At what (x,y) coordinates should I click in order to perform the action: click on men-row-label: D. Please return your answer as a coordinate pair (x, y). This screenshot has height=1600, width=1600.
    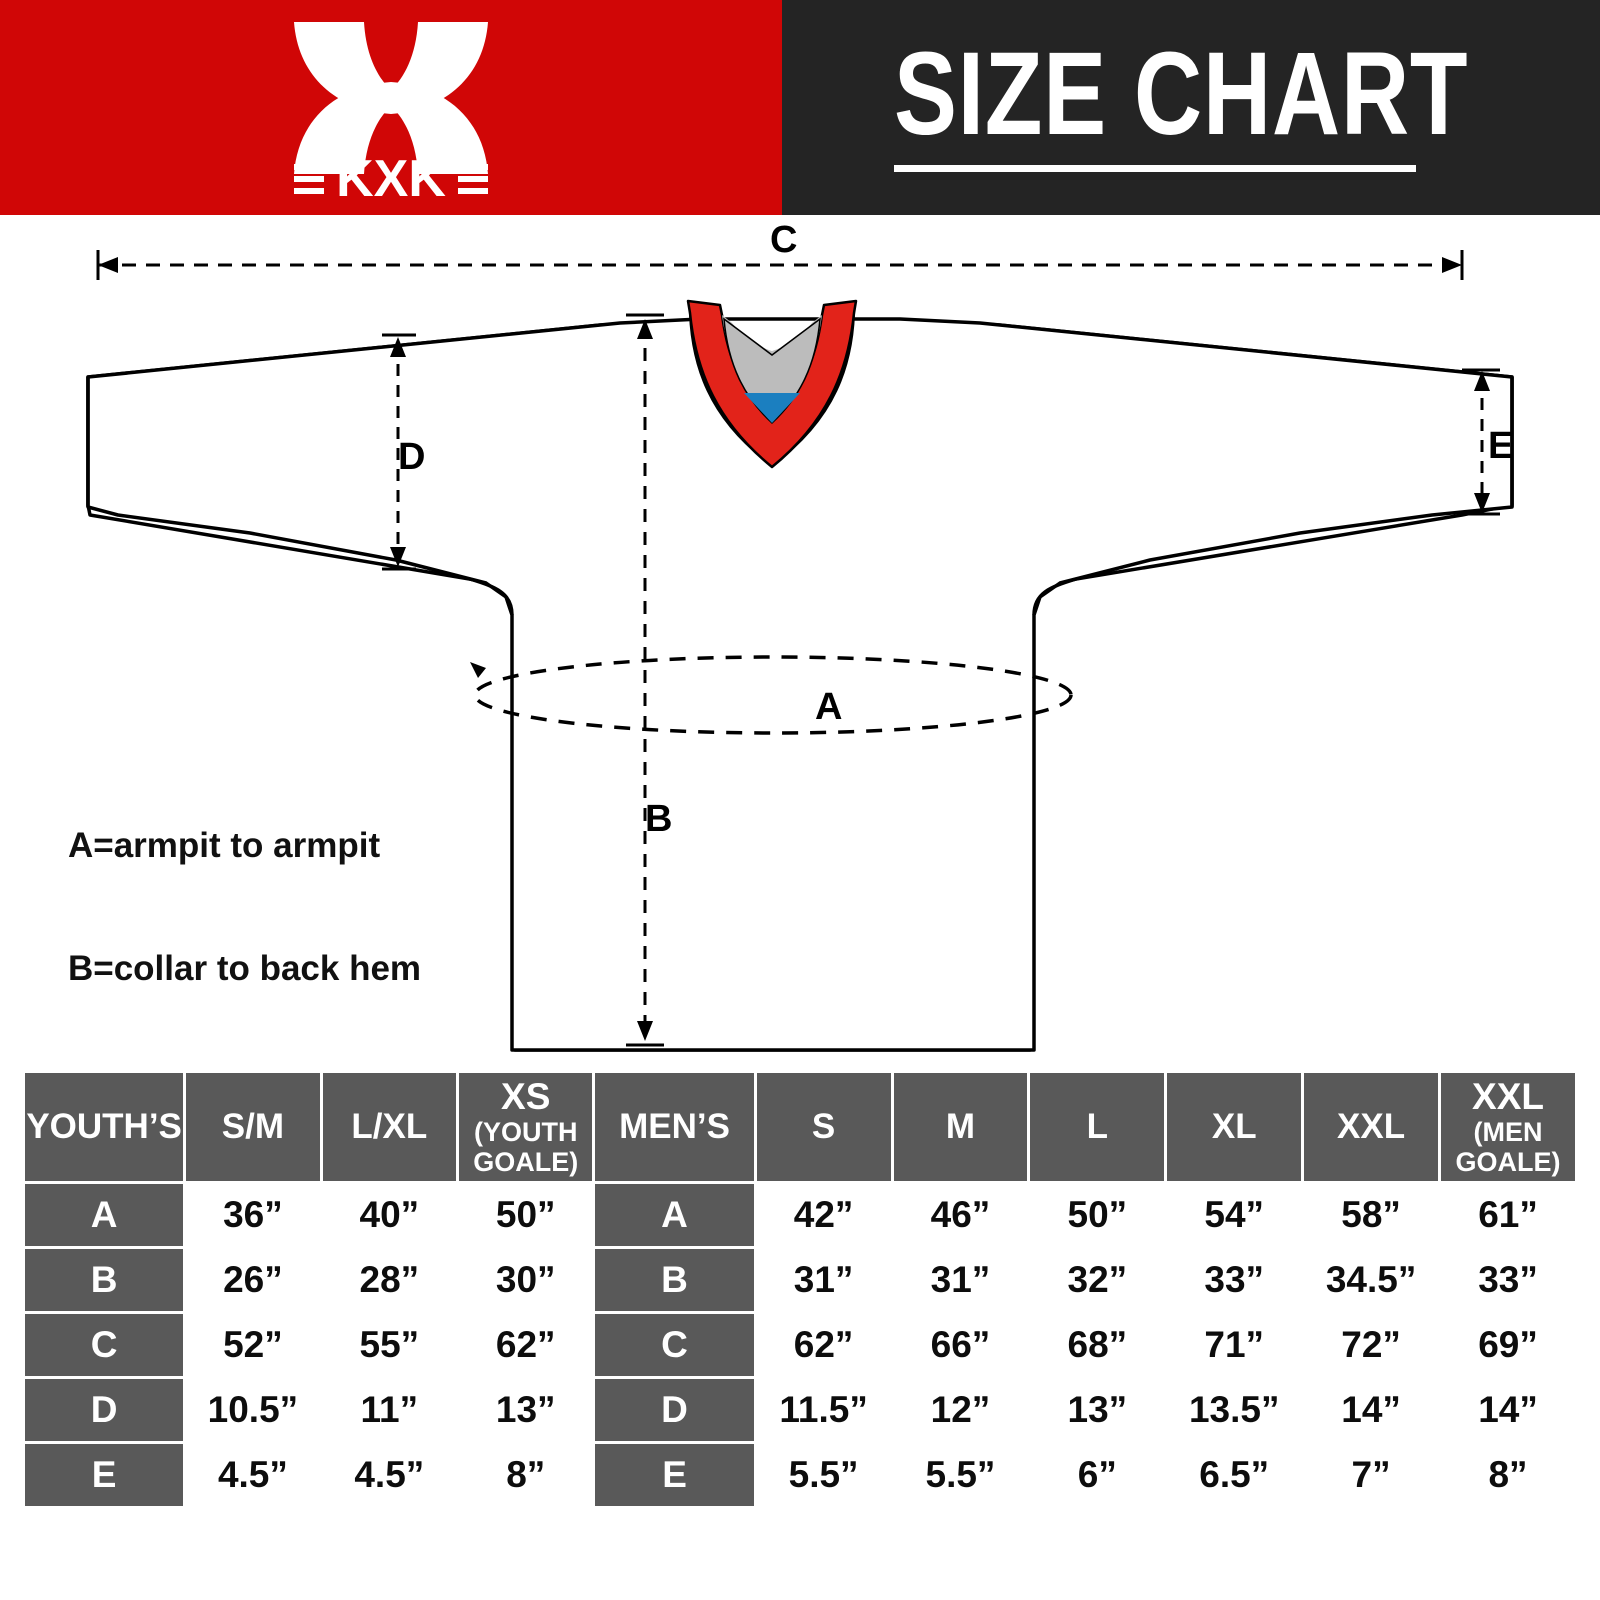
    Looking at the image, I should click on (674, 1410).